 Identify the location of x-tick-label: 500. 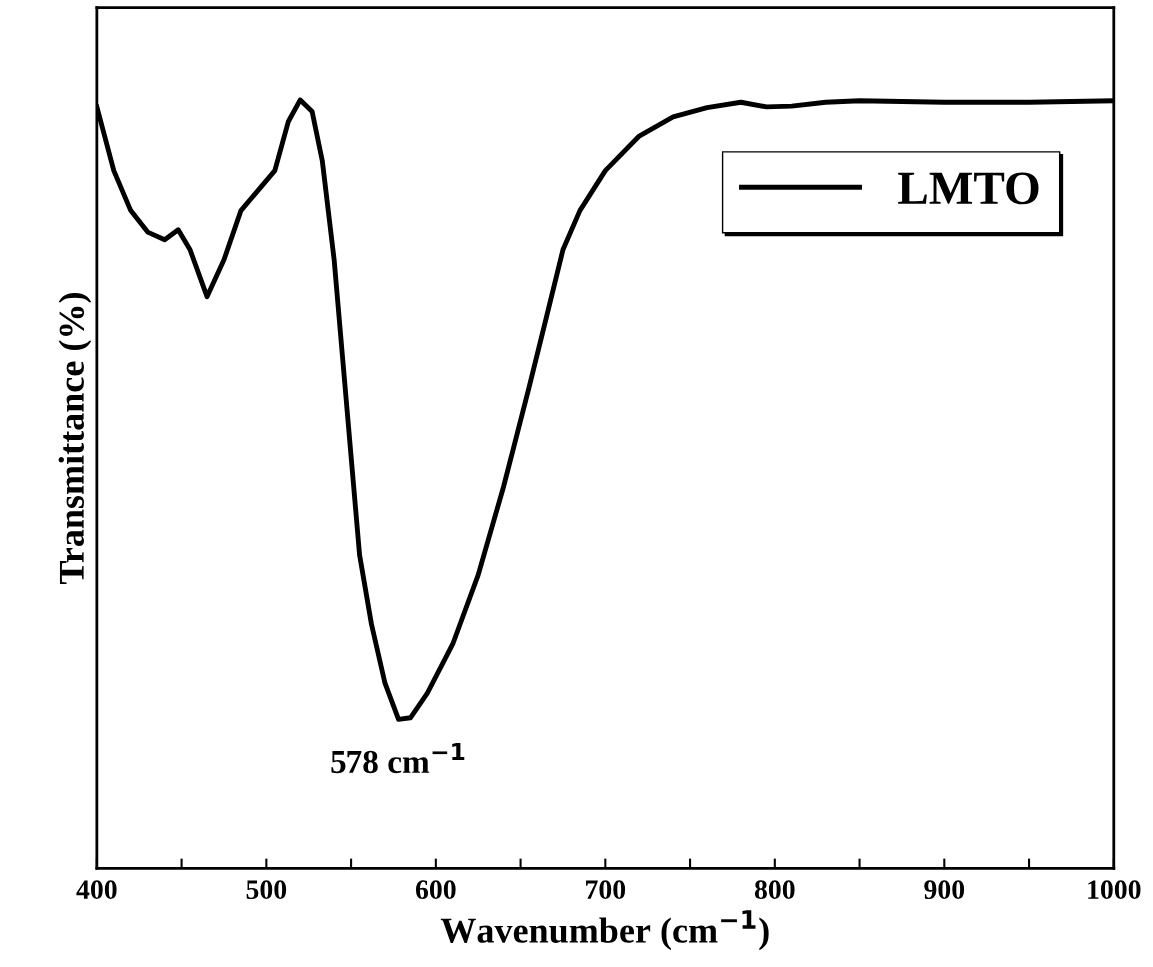
(266, 890).